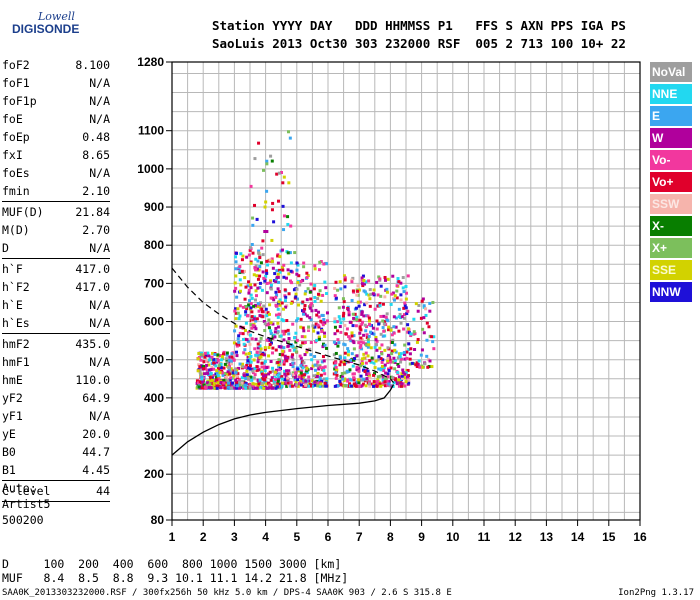  Describe the element at coordinates (56, 248) in the screenshot. I see `param-row: D N/A` at that location.